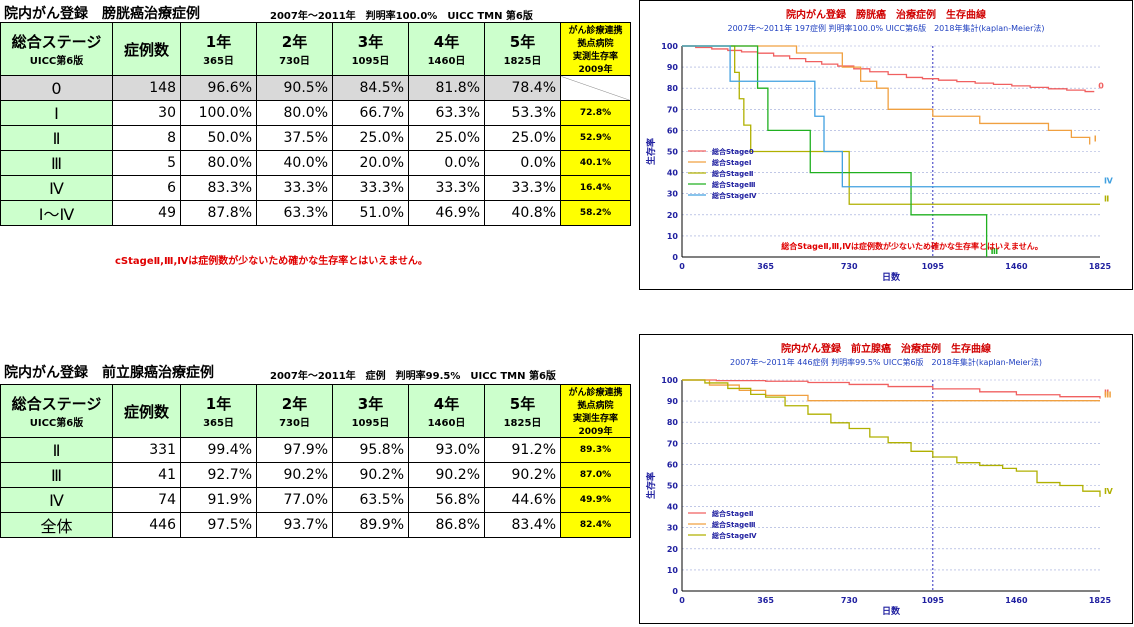  I want to click on rate-cell: 89.9%, so click(370, 525).